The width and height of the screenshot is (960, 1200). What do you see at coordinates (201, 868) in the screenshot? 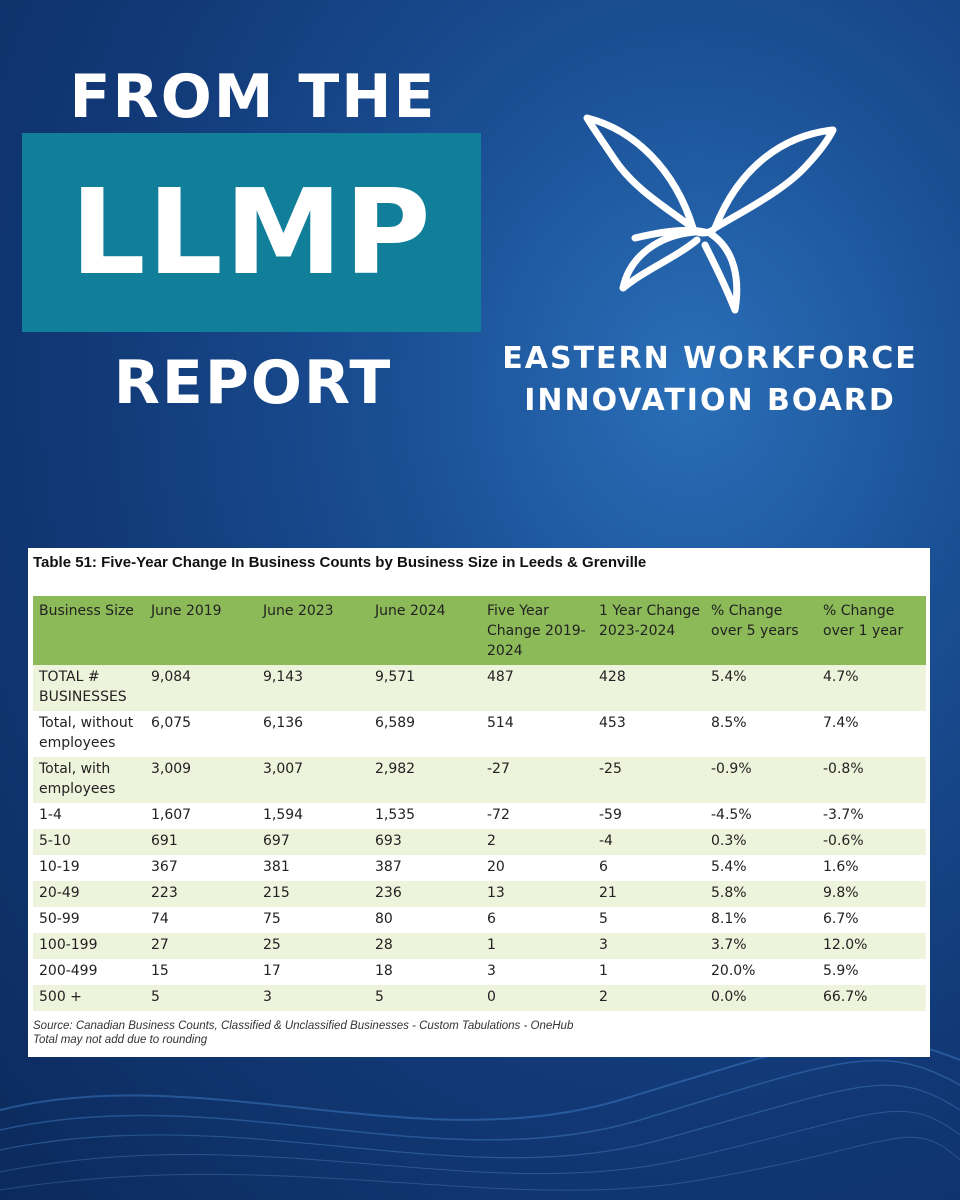
I see `table-cell: 367` at bounding box center [201, 868].